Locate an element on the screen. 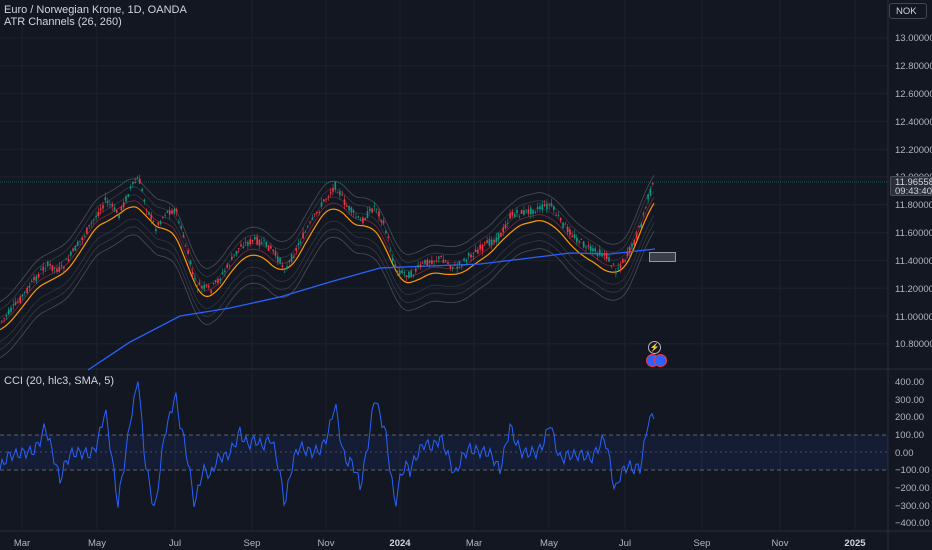 This screenshot has width=932, height=550. time-label: Mar is located at coordinates (22, 543).